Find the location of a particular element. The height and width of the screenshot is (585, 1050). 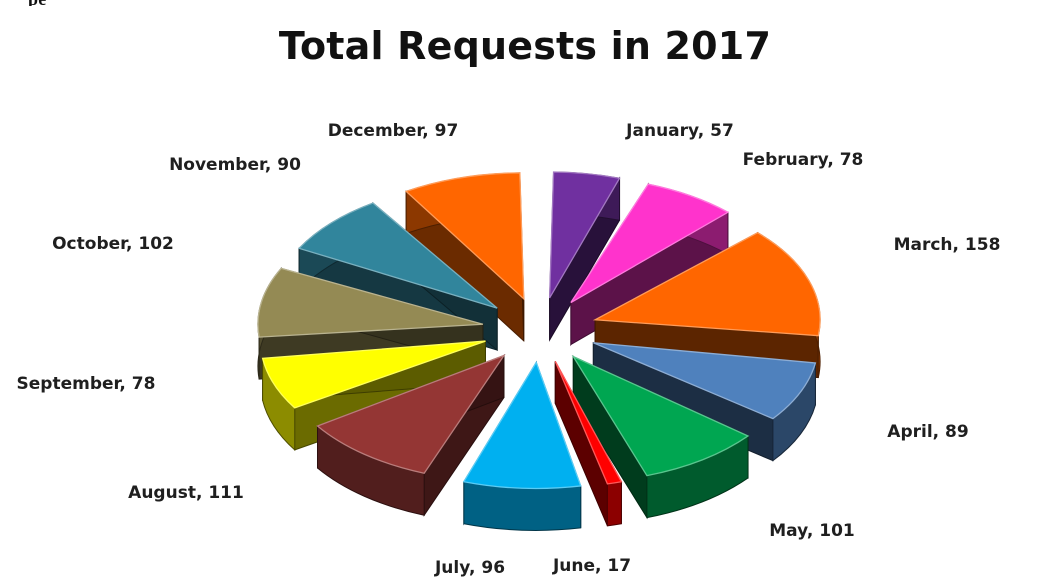

pie-slice-top-may is located at coordinates (660, 416).